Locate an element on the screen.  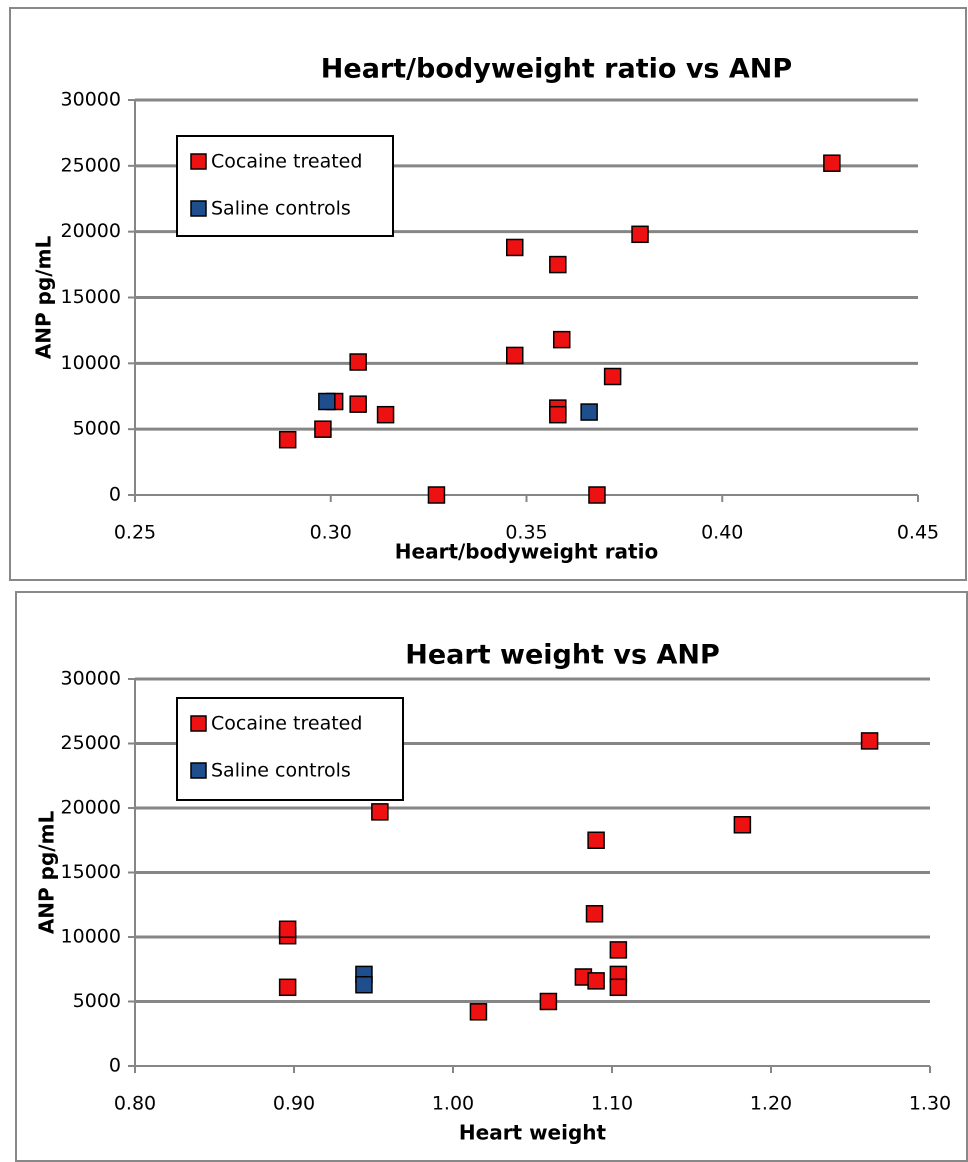
x-tick-label: 0.25 is located at coordinates (135, 533).